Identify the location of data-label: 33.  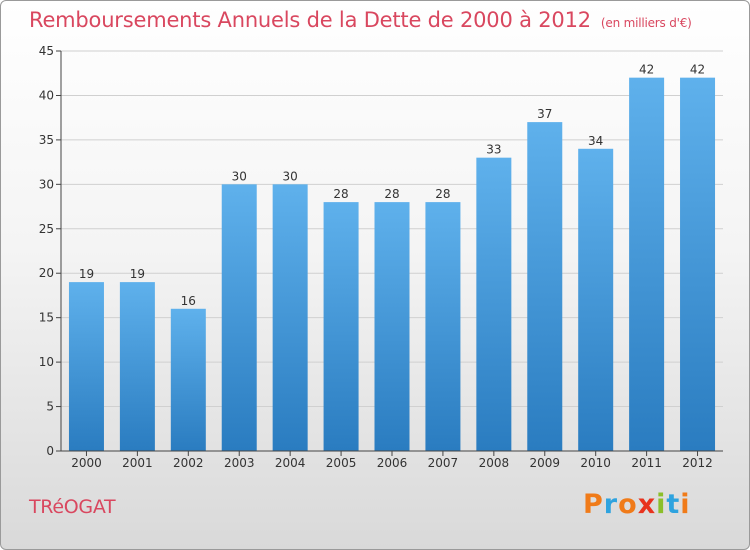
(493, 150).